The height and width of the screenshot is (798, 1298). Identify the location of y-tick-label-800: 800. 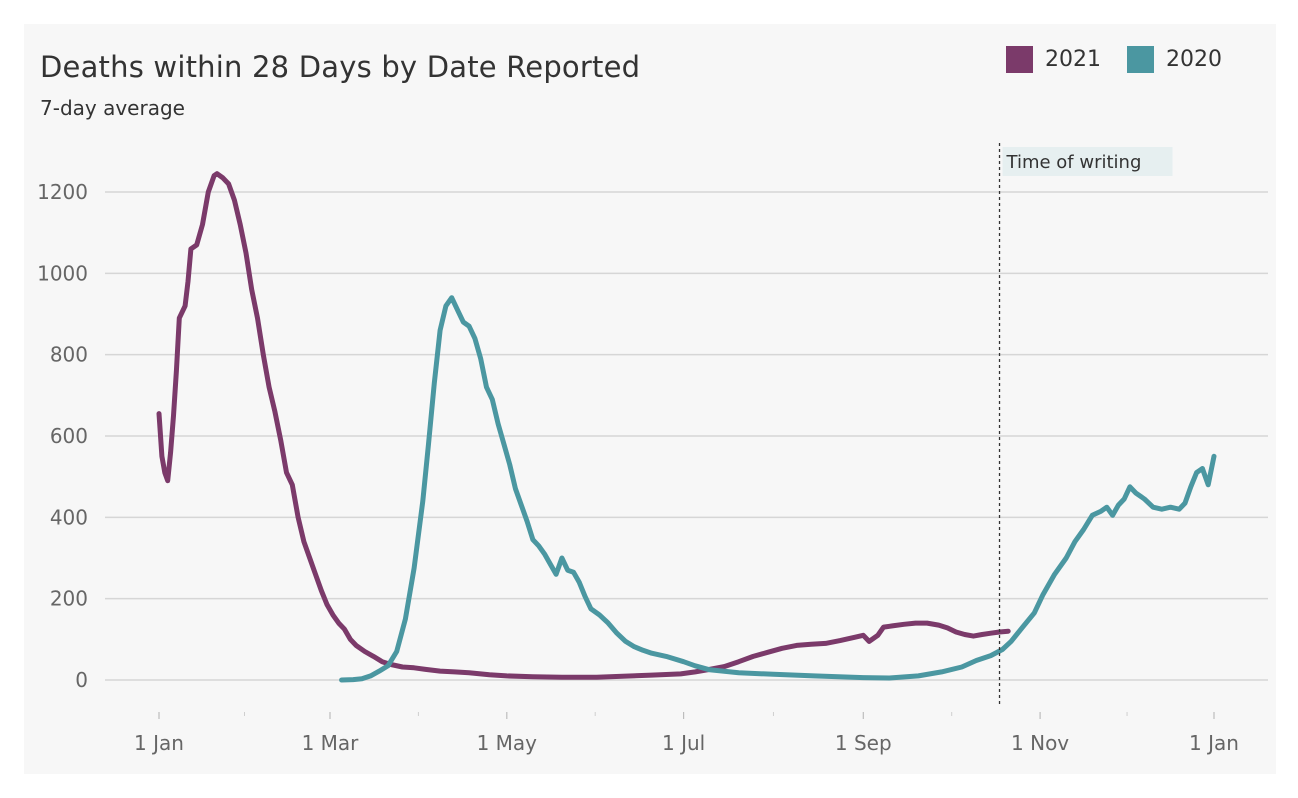
(69, 355).